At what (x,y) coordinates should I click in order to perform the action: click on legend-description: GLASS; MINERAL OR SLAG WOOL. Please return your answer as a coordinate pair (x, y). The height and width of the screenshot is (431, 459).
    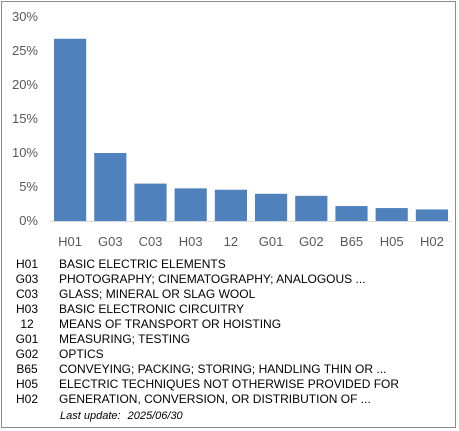
    Looking at the image, I should click on (157, 294).